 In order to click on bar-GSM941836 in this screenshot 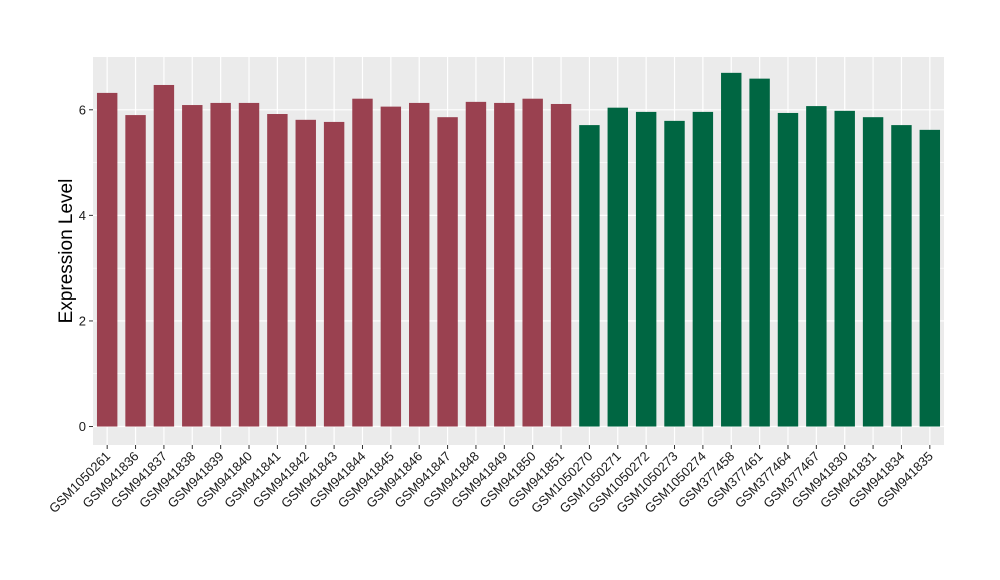, I will do `click(135, 271)`.